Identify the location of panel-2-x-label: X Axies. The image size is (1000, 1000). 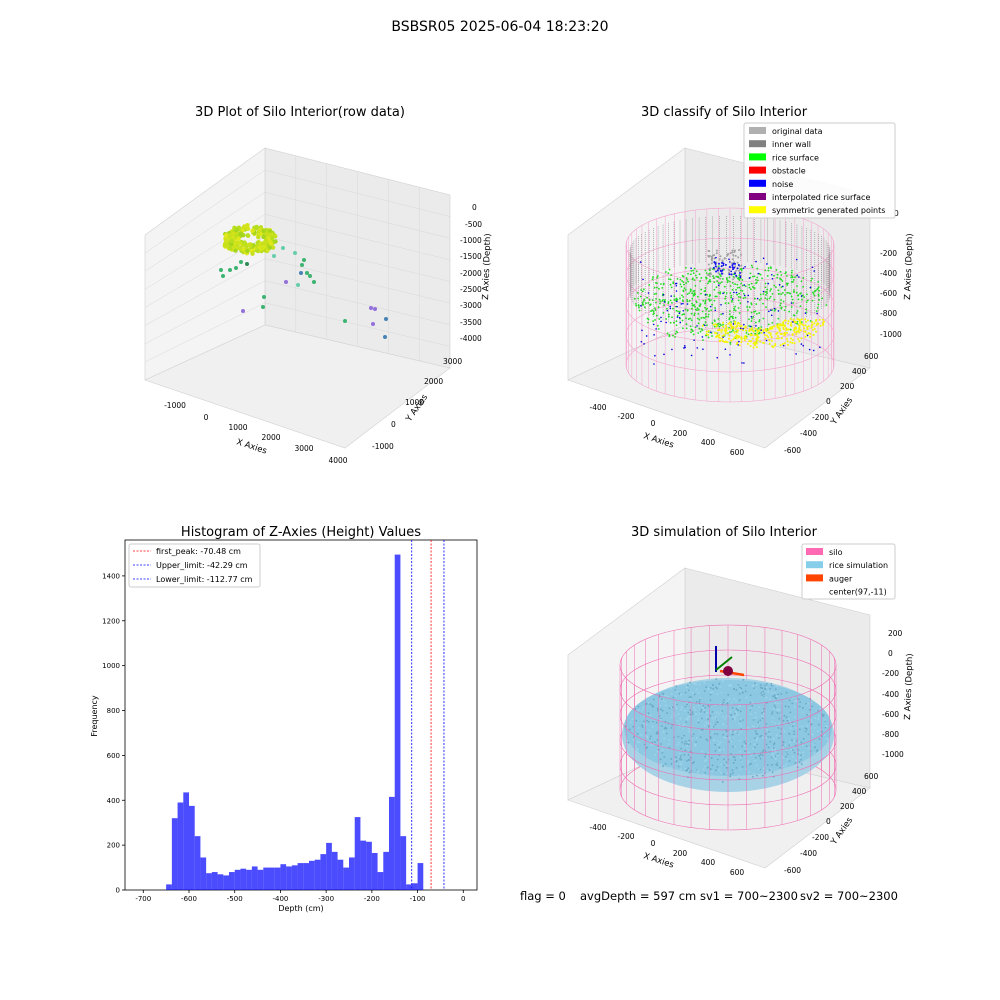
(658, 440).